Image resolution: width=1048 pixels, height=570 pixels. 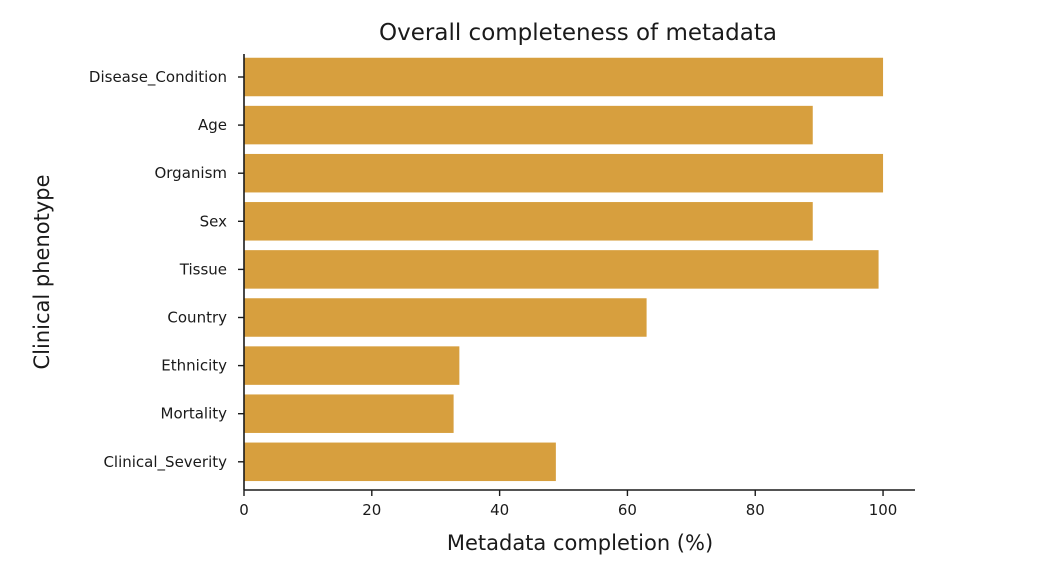 What do you see at coordinates (400, 462) in the screenshot?
I see `bar-clinical-severity` at bounding box center [400, 462].